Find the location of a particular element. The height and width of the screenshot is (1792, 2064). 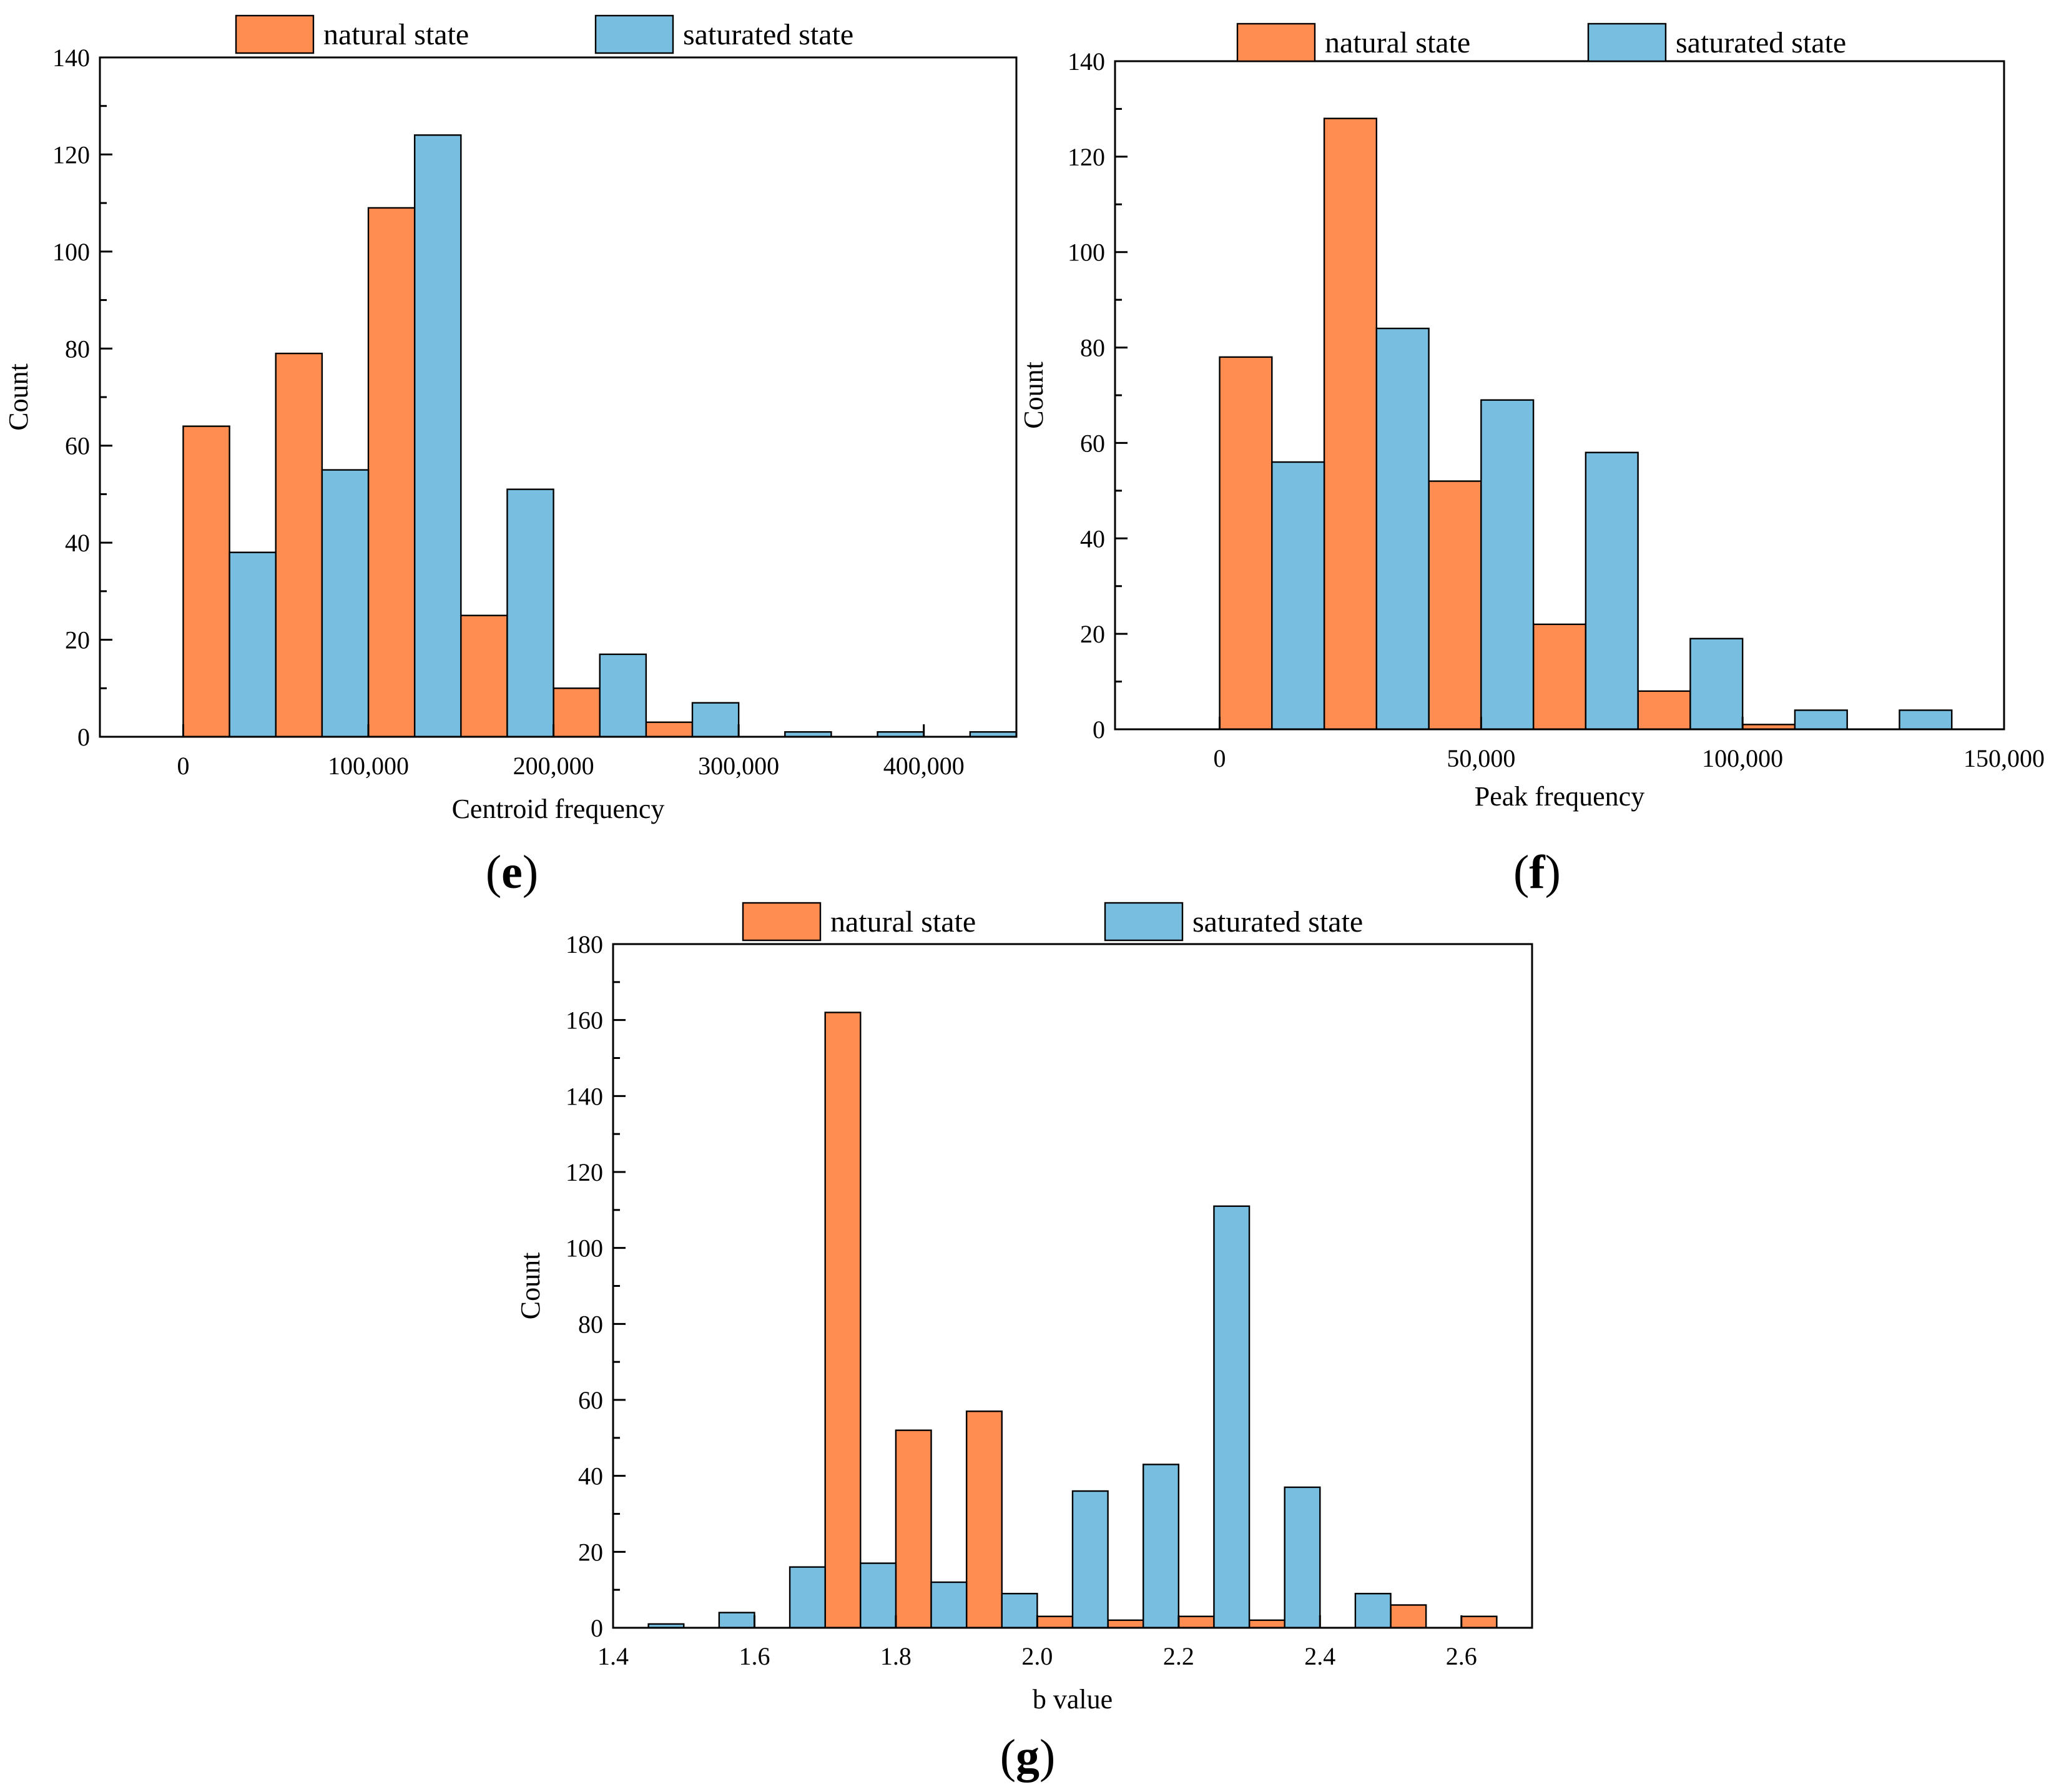

x-tick-label: 2.6 is located at coordinates (1461, 1656).